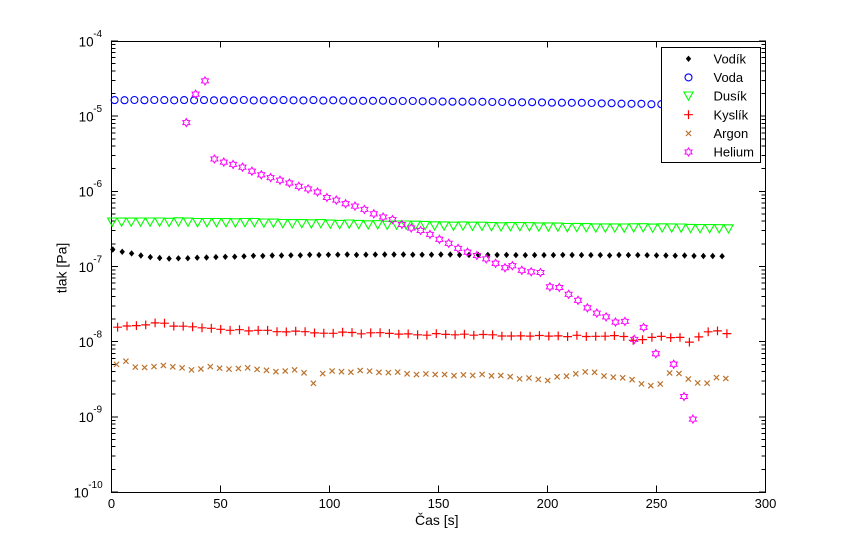 This screenshot has width=845, height=553. I want to click on svg-text: Helium, so click(734, 152).